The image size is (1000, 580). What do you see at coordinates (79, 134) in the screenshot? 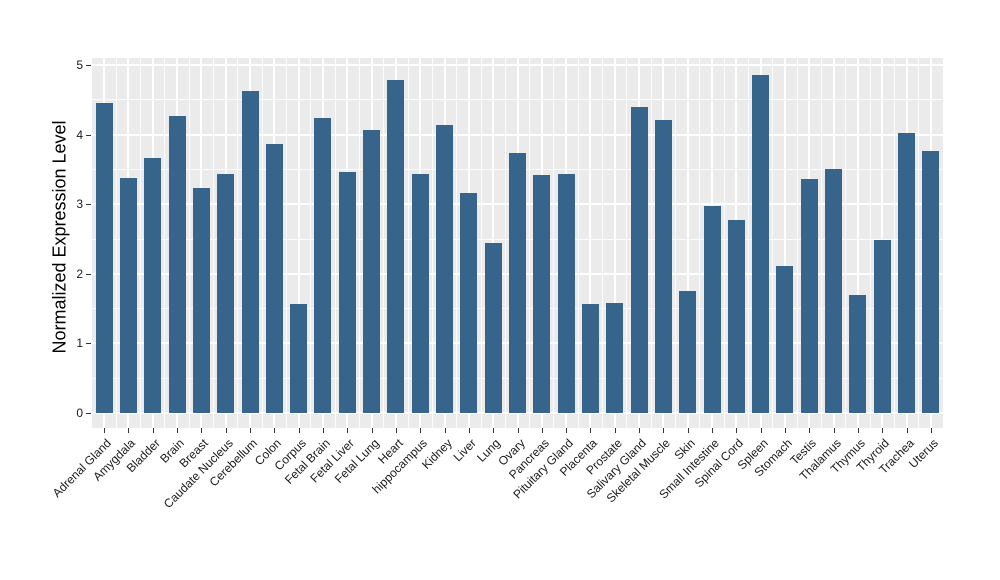
I see `y-tick-label: 4` at bounding box center [79, 134].